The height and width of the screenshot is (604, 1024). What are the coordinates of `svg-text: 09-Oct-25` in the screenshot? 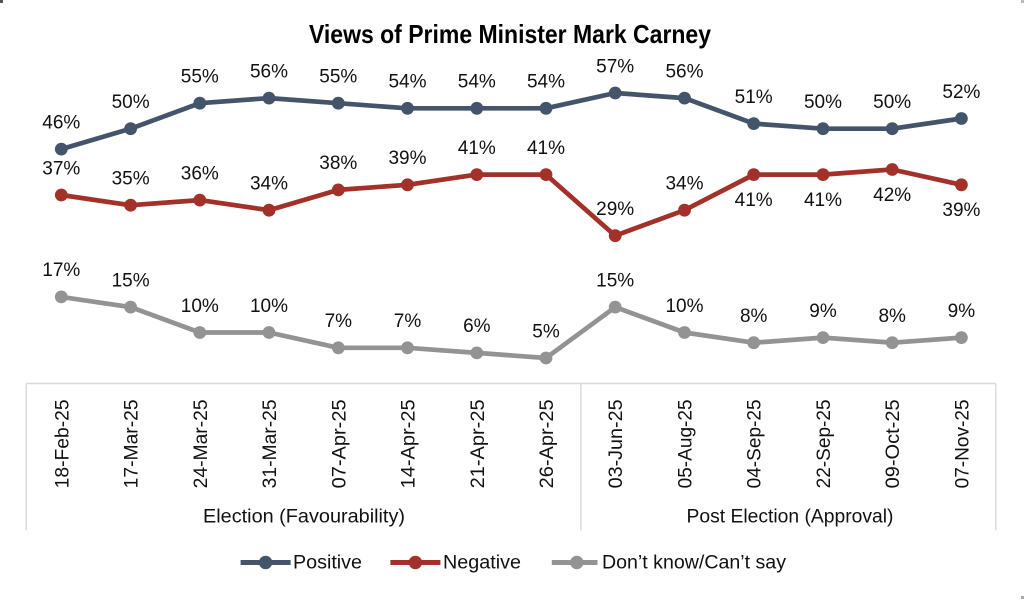 It's located at (893, 443).